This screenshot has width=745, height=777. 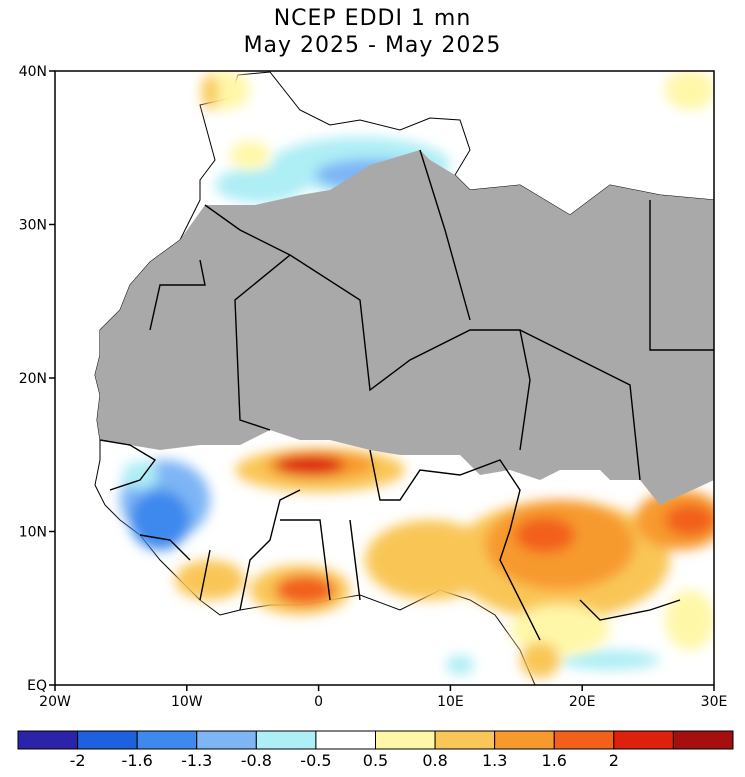 What do you see at coordinates (187, 702) in the screenshot?
I see `x-tick-label: 10W` at bounding box center [187, 702].